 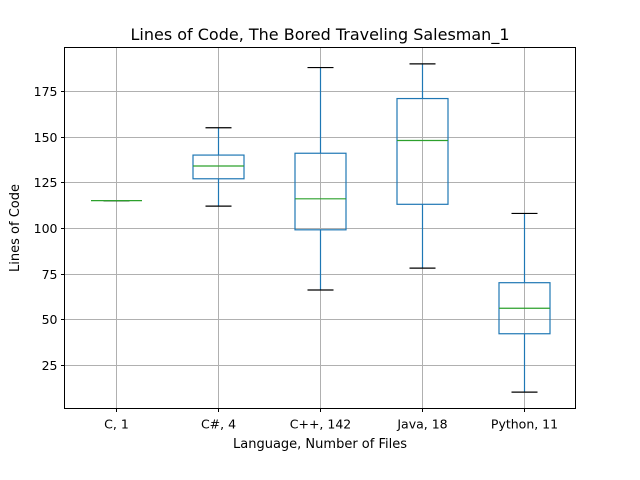 What do you see at coordinates (46, 91) in the screenshot?
I see `y-tick-label: 175` at bounding box center [46, 91].